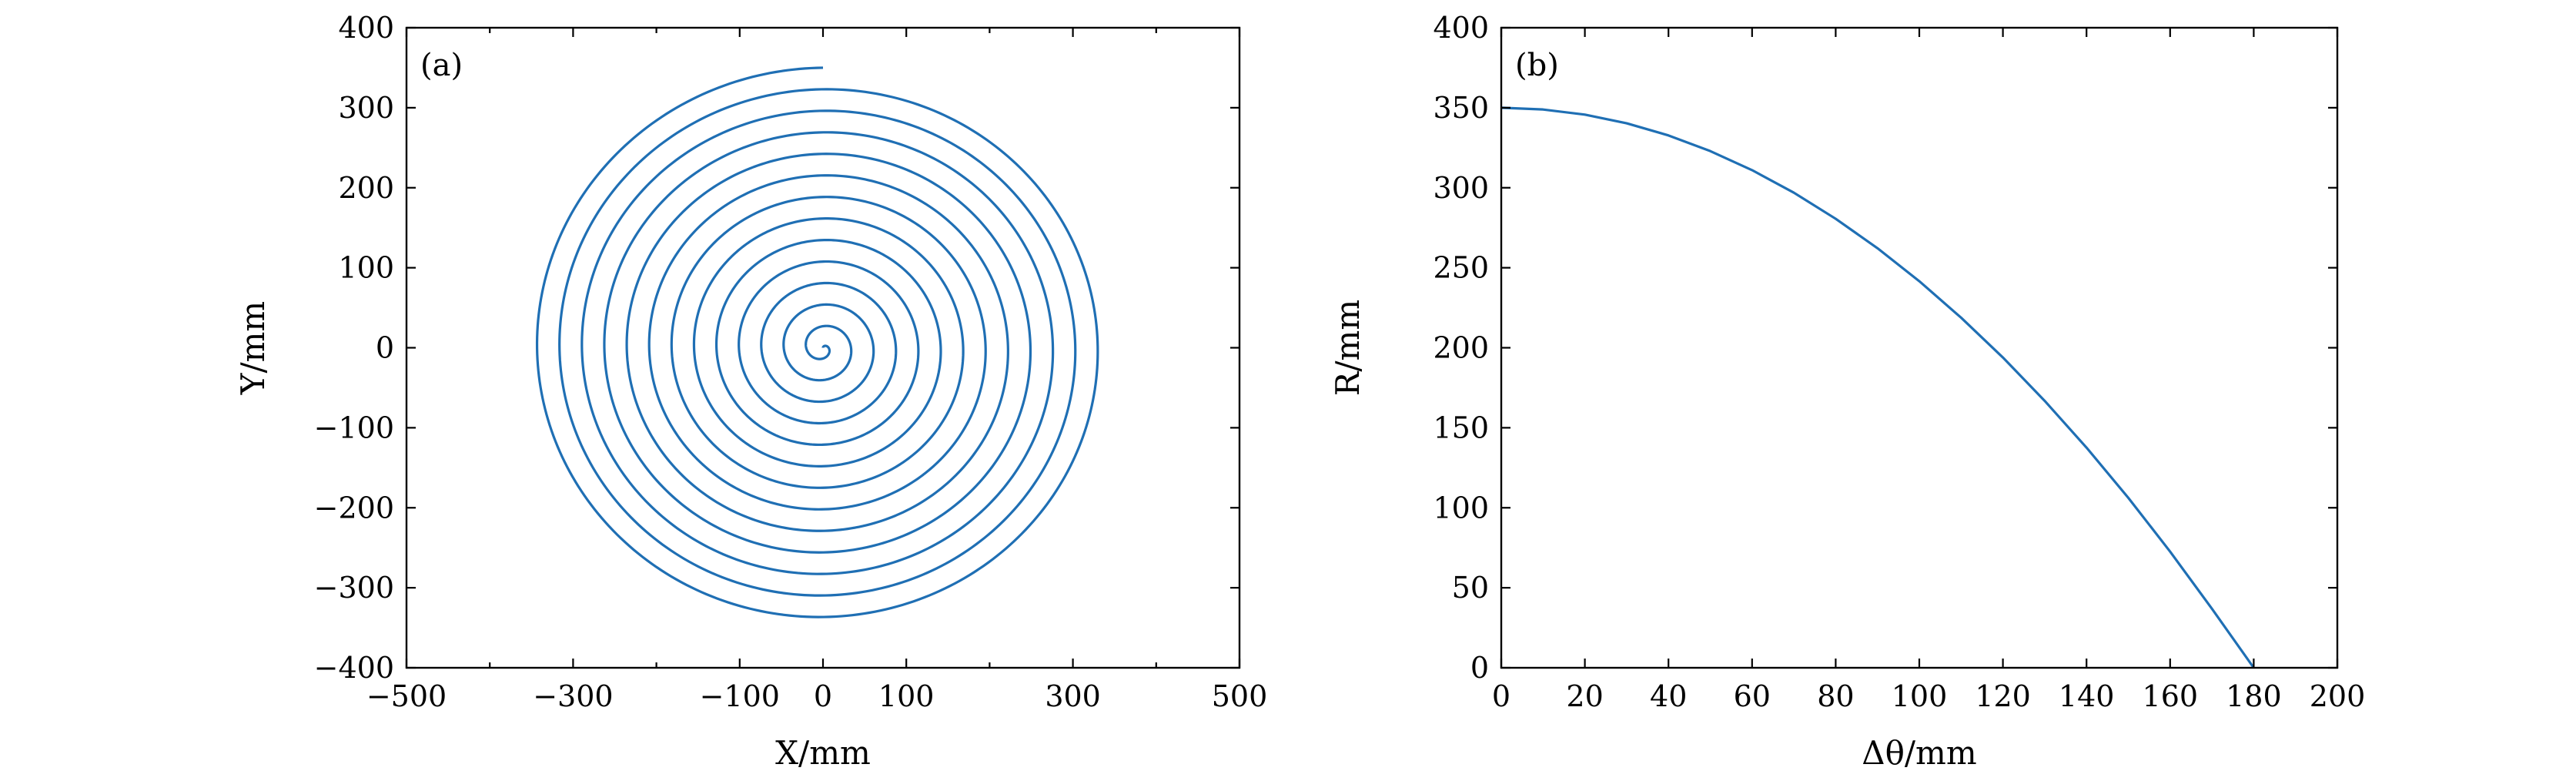  Describe the element at coordinates (740, 696) in the screenshot. I see `panel-a-x-tick-label: −100` at that location.